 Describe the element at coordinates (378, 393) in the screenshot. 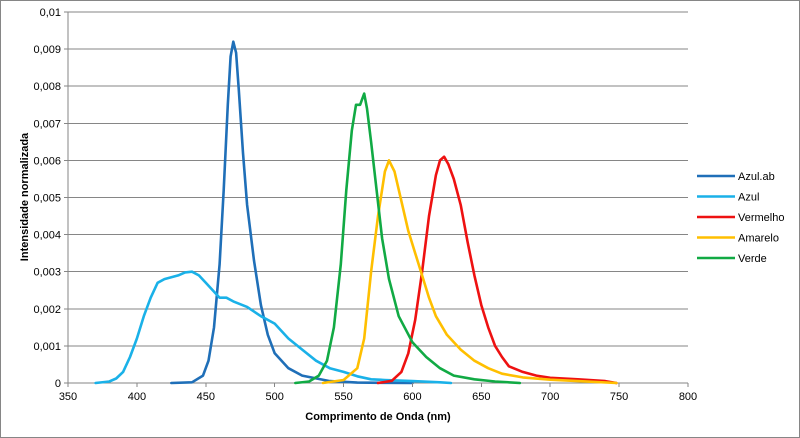

I see `x-axis-ticks: 350 400 450 500 550 600 650 700 750 800` at that location.